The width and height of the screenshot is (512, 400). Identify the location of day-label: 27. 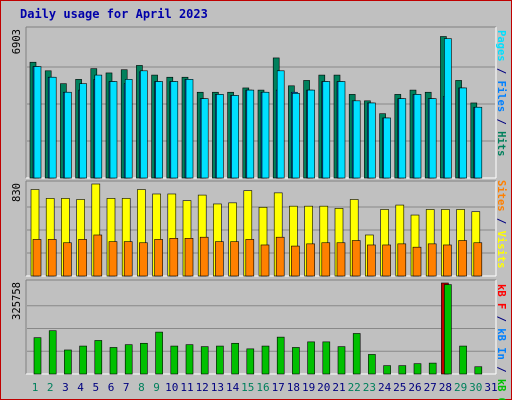
(430, 387).